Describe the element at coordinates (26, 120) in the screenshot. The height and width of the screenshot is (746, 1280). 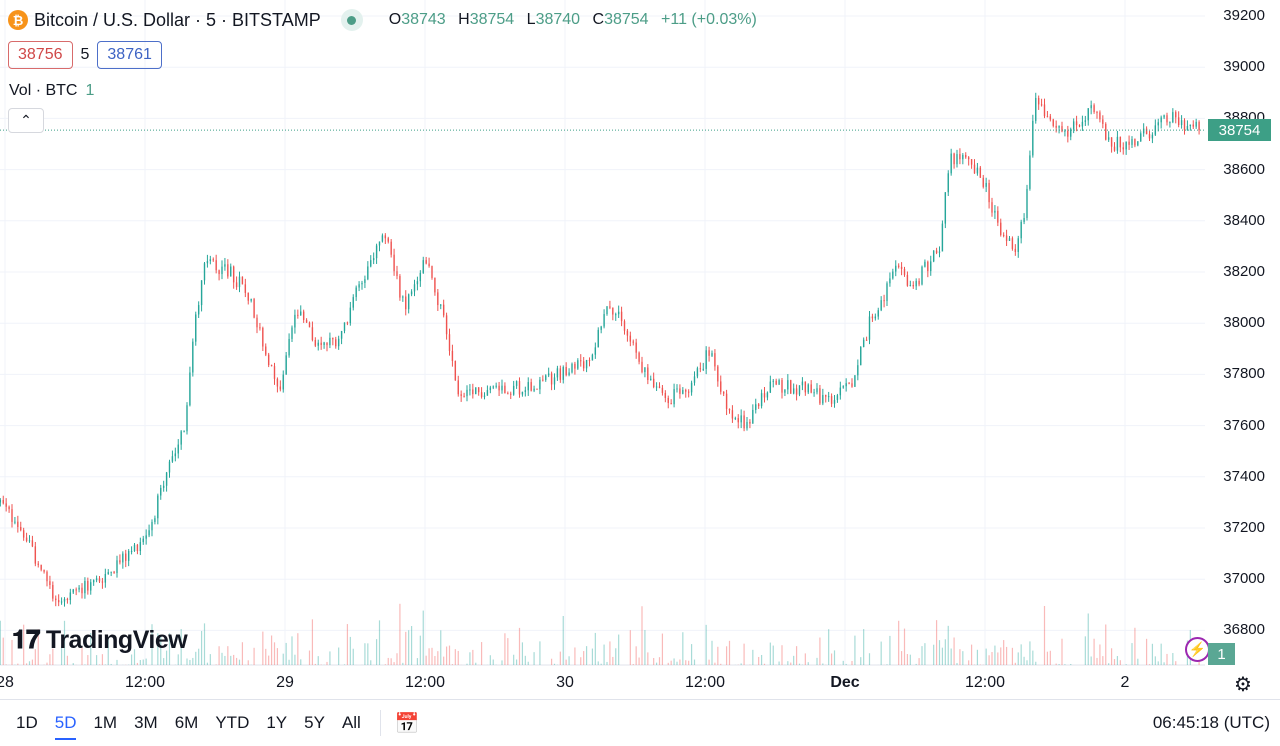
I see `collapse-legend-button: ⌃` at that location.